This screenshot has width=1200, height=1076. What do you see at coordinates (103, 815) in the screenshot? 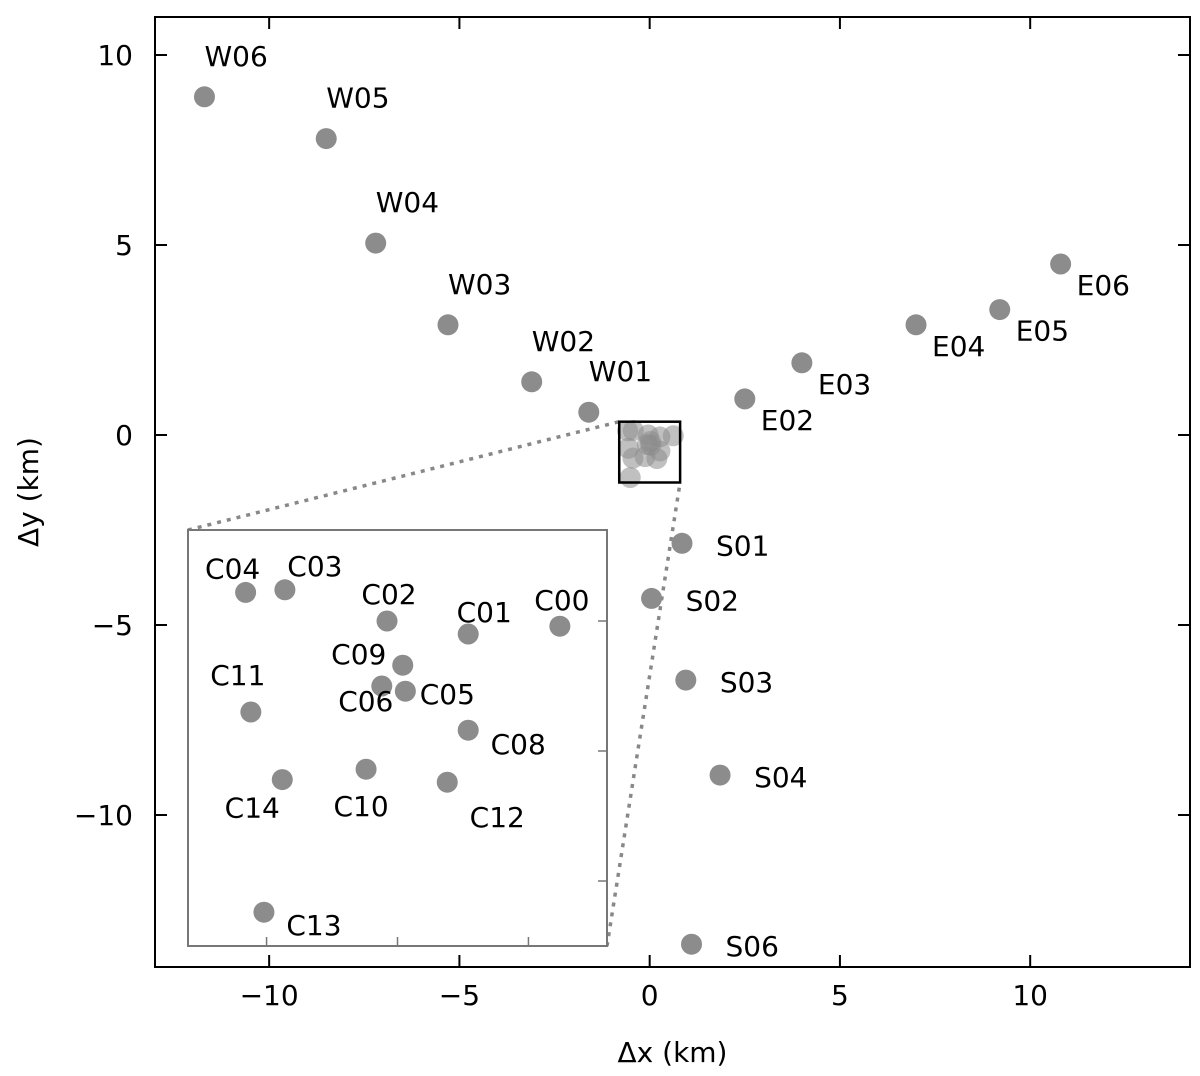
I see `y-tick-label: −10` at bounding box center [103, 815].